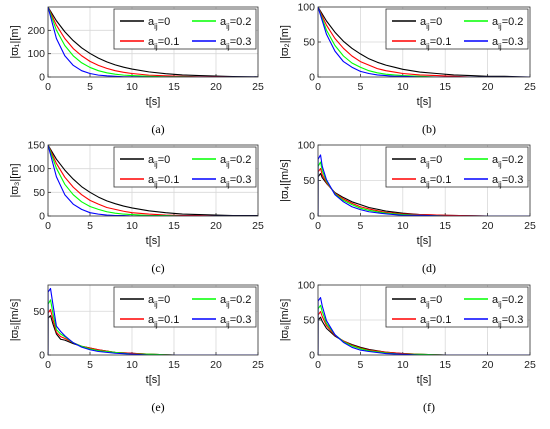  I want to click on panel-caption: (d), so click(429, 268).